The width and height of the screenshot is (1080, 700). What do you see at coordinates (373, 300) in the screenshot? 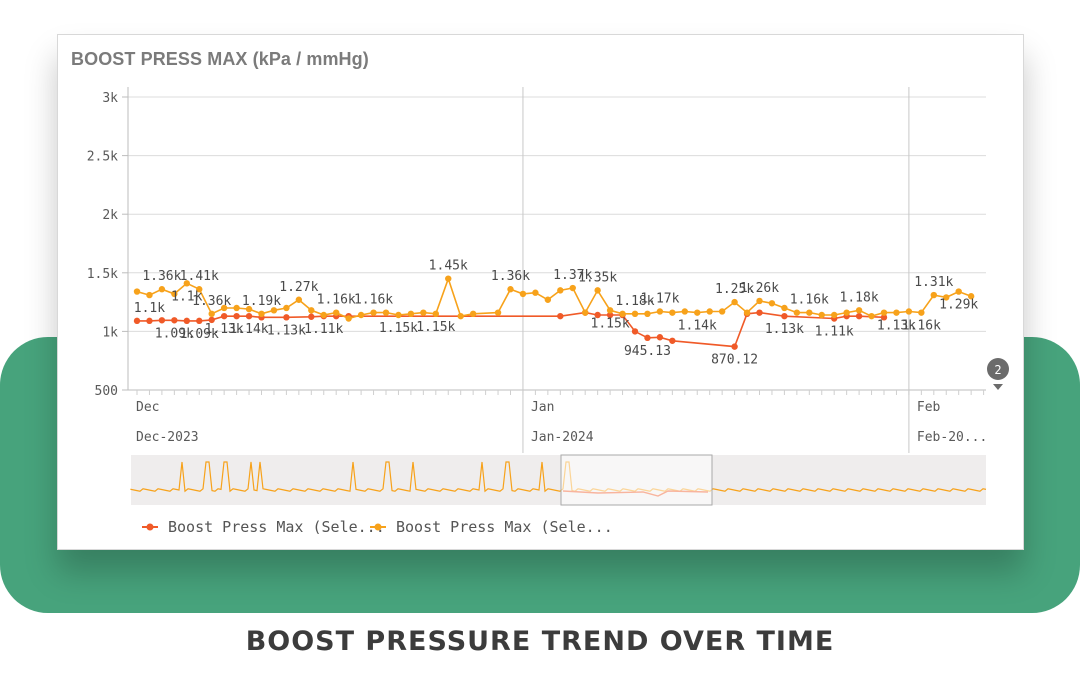
I see `data-label: 1.16k` at bounding box center [373, 300].